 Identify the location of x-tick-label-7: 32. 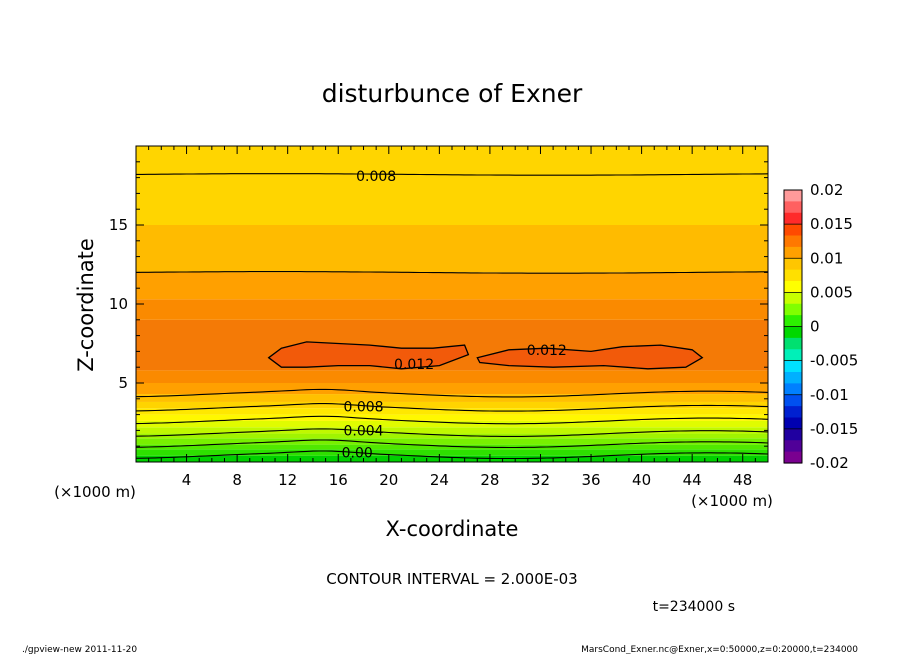
(540, 480).